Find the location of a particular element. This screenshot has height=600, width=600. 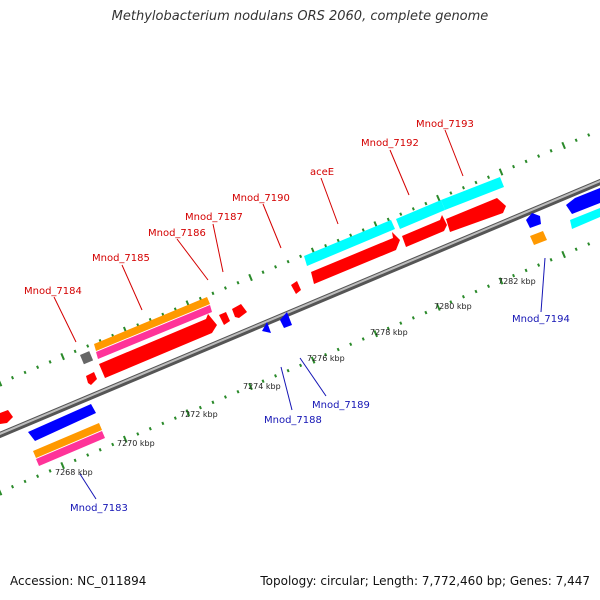

label-mnod-7189: Mnod_7189 is located at coordinates (341, 405).